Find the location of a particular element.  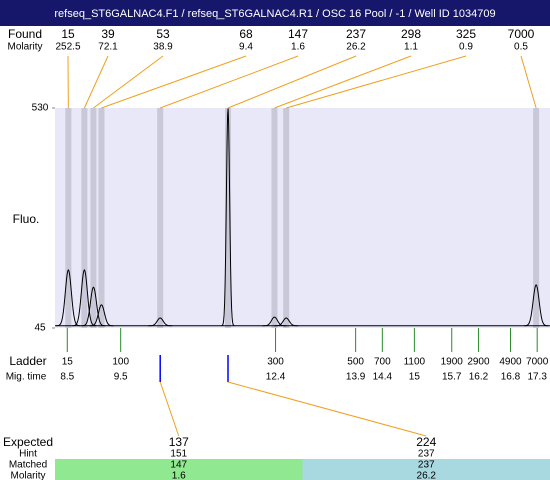

ladder-time: 17.3 is located at coordinates (537, 377).